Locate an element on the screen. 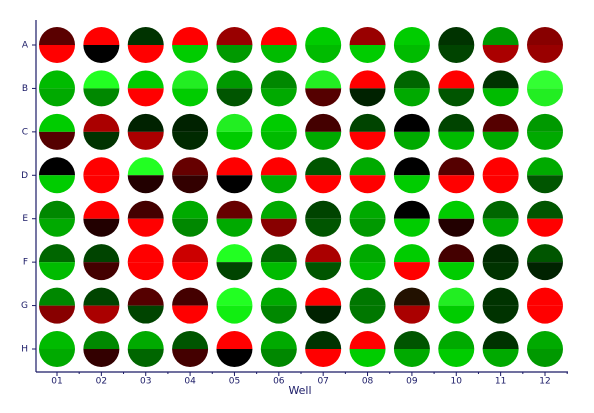 The image size is (594, 413). x-tick-label: 04 is located at coordinates (190, 382).